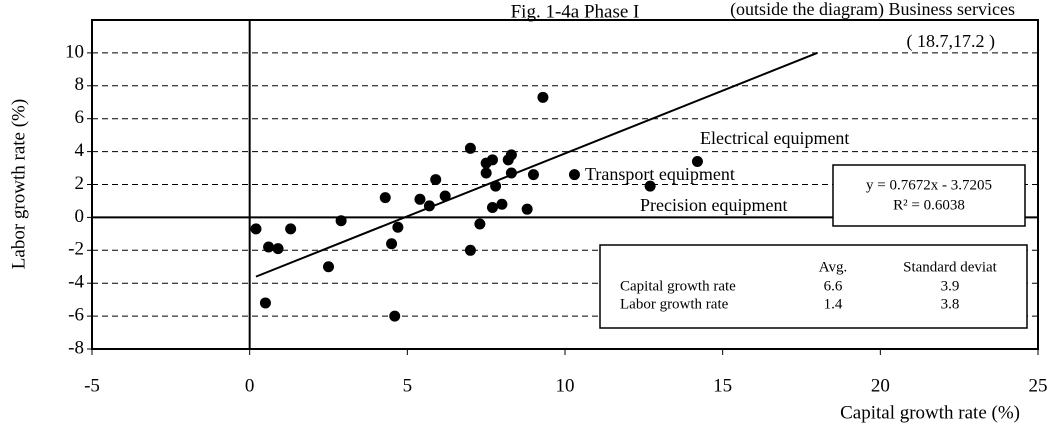 This screenshot has width=1050, height=432. Describe the element at coordinates (408, 385) in the screenshot. I see `x-tick-label: 5` at that location.